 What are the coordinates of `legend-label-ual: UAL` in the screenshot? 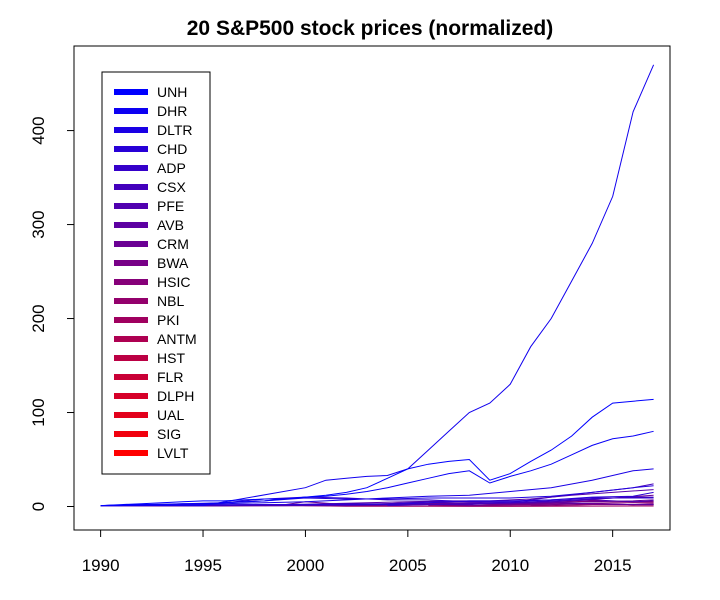 It's located at (170, 415).